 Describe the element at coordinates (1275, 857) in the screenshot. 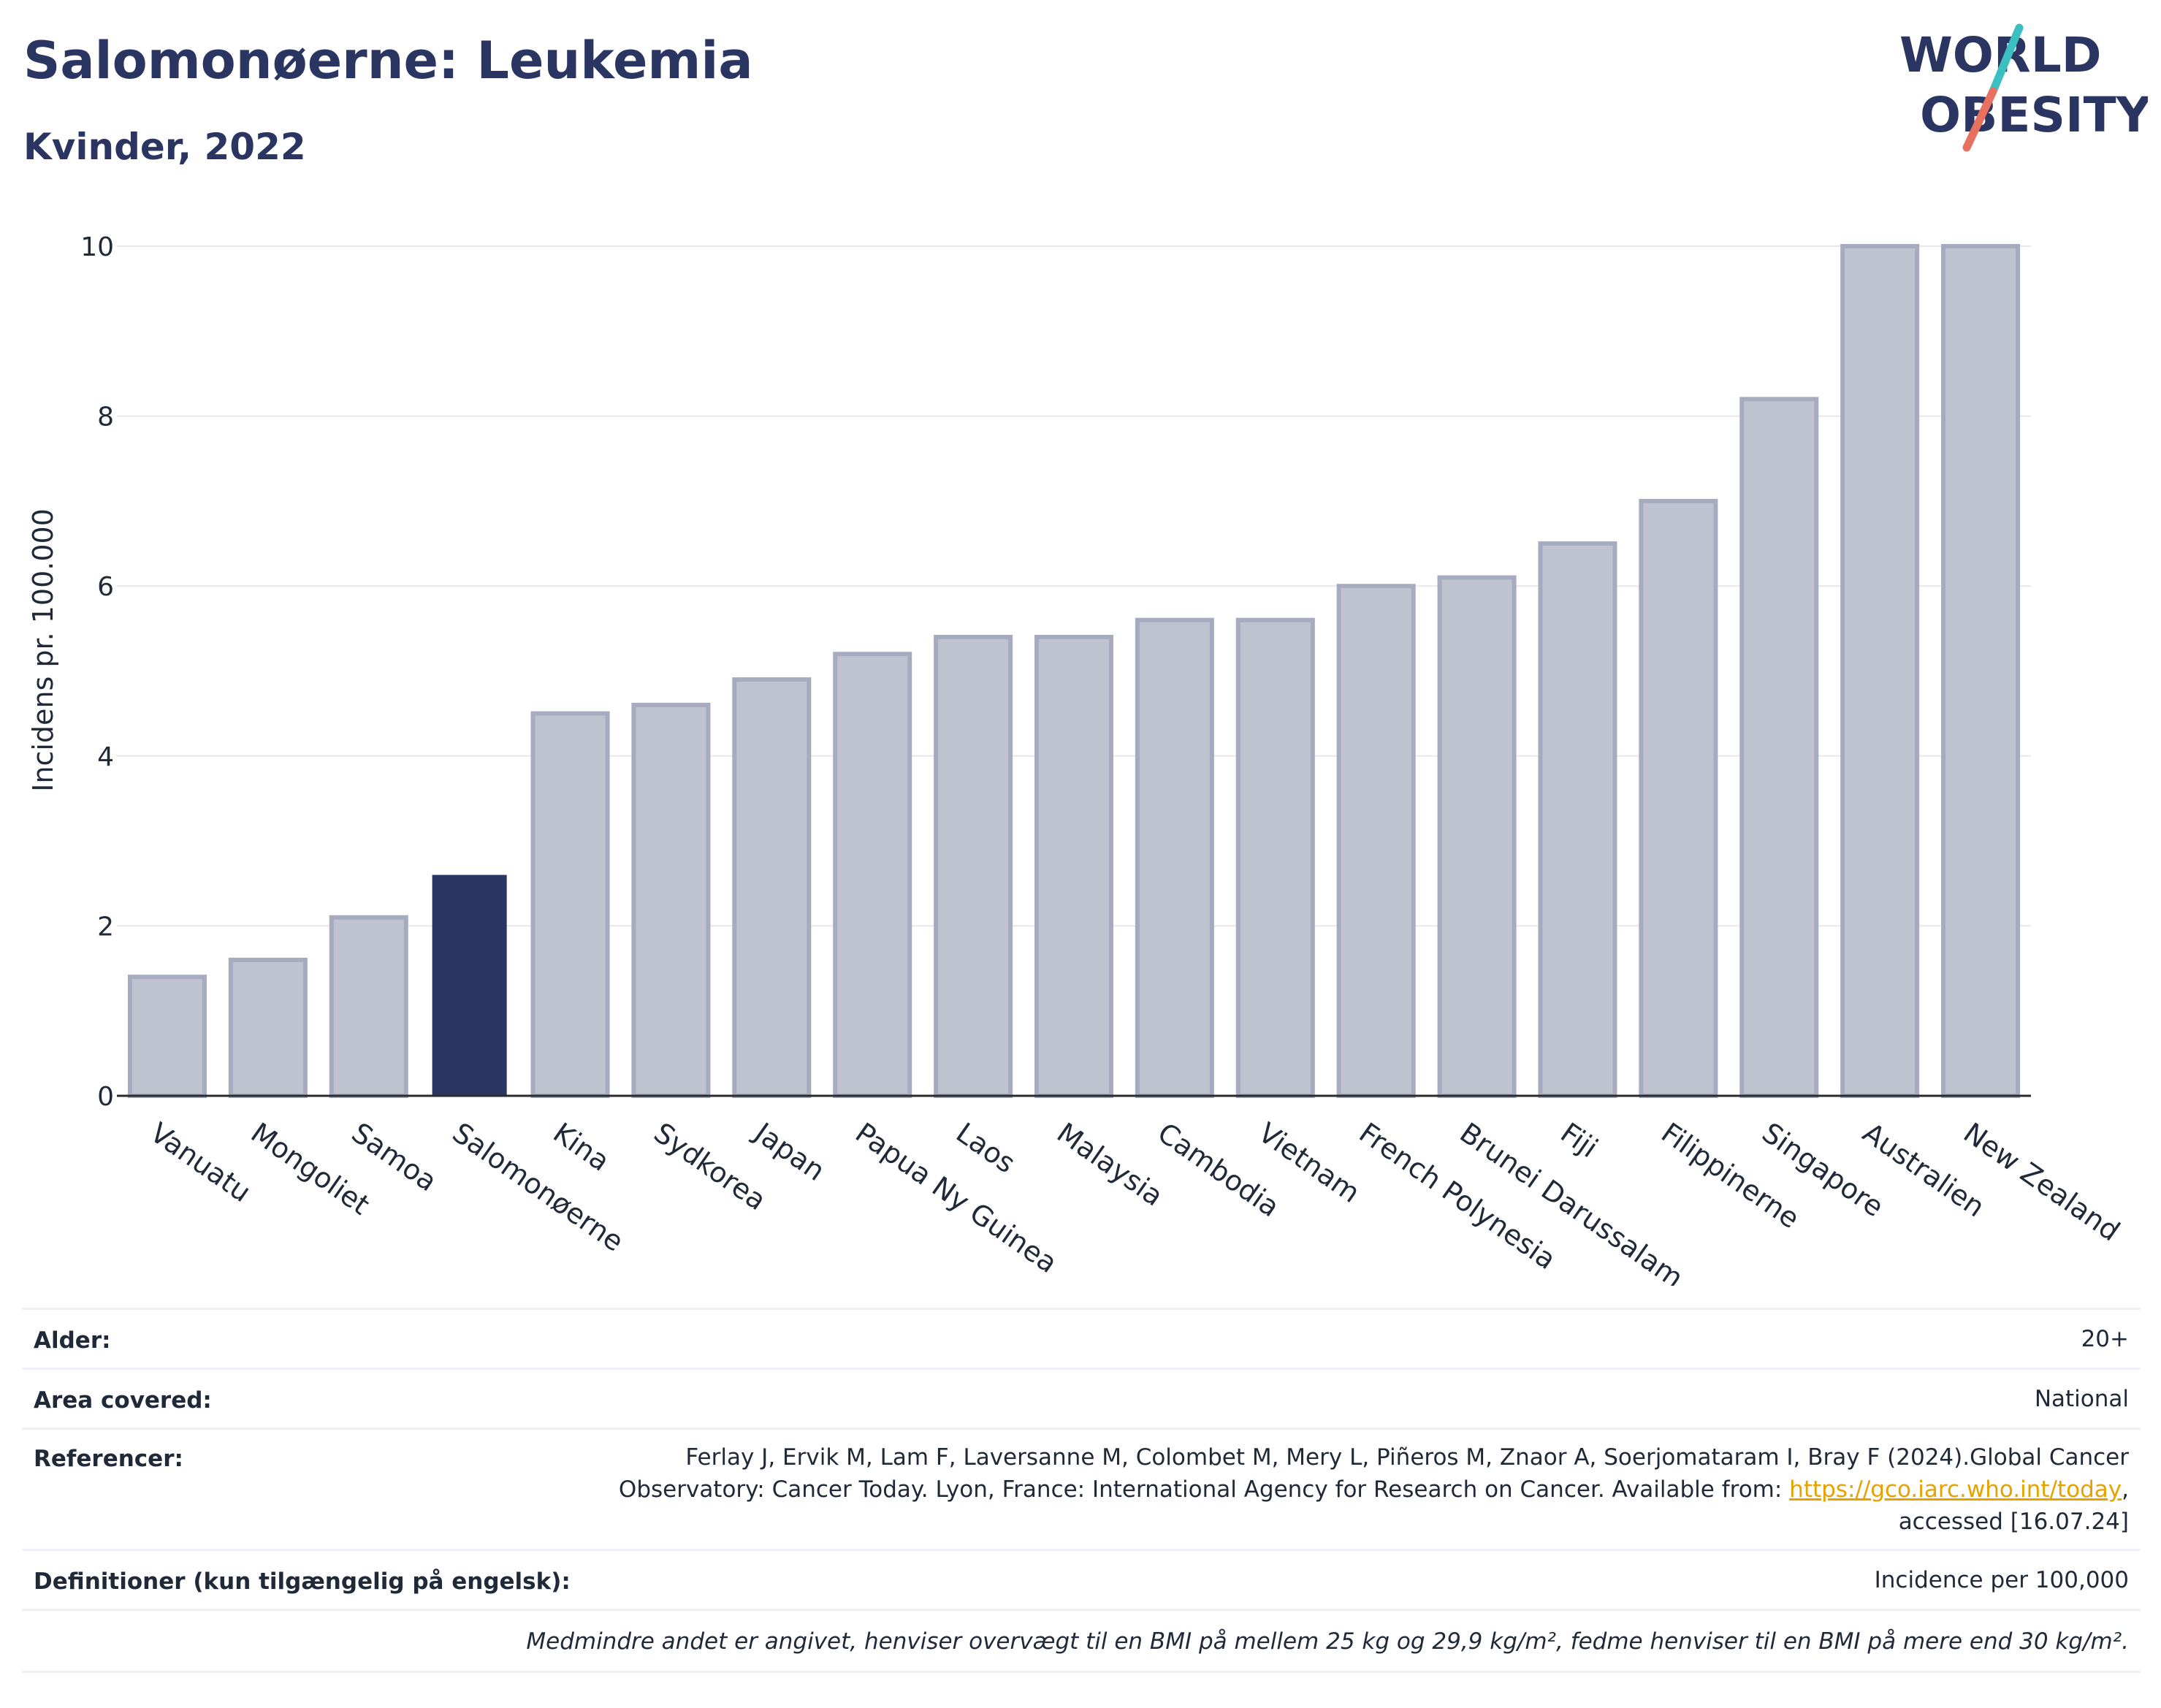

I see `bar-vietnam` at that location.